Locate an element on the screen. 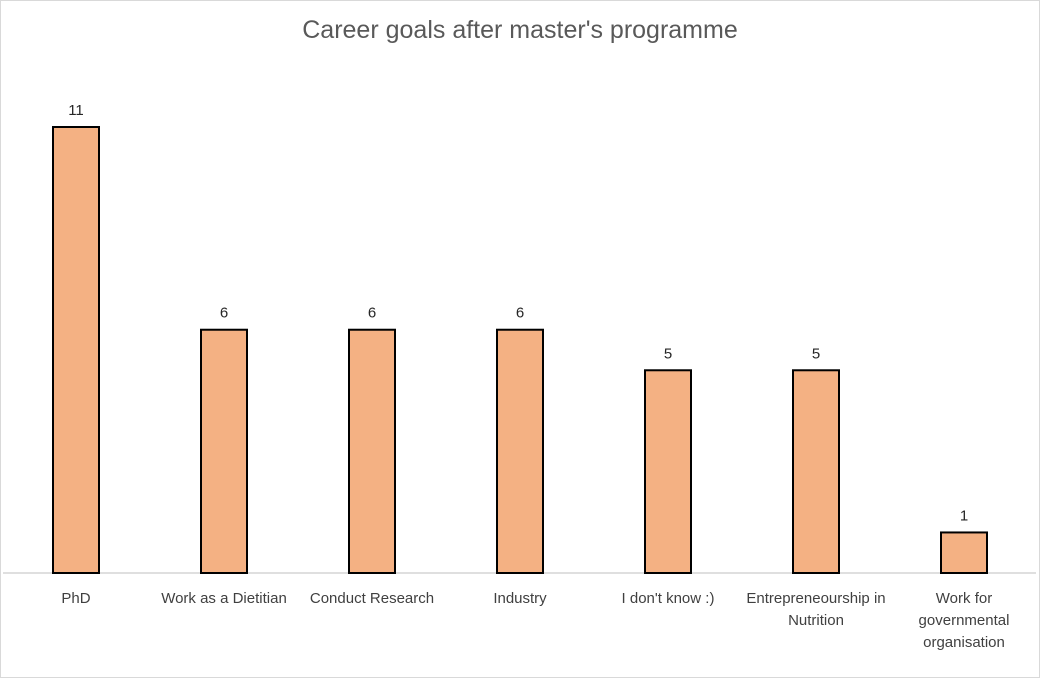 The width and height of the screenshot is (1040, 678). category-label: Industry is located at coordinates (520, 598).